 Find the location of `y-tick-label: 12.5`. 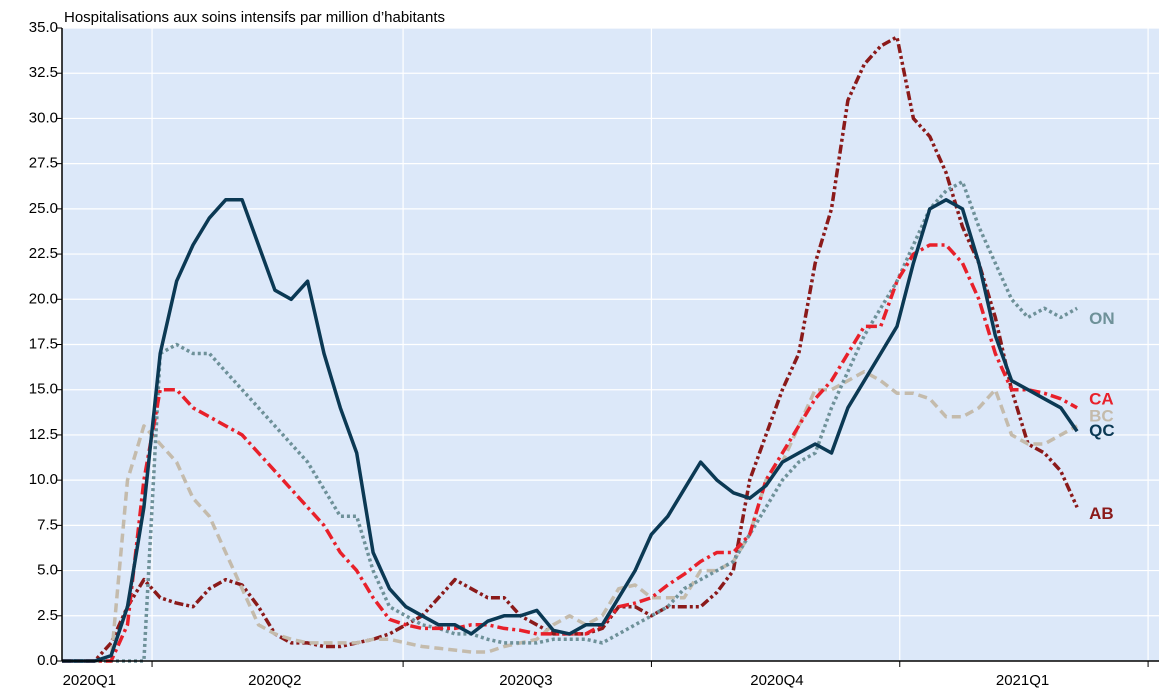

y-tick-label: 12.5 is located at coordinates (43, 434).